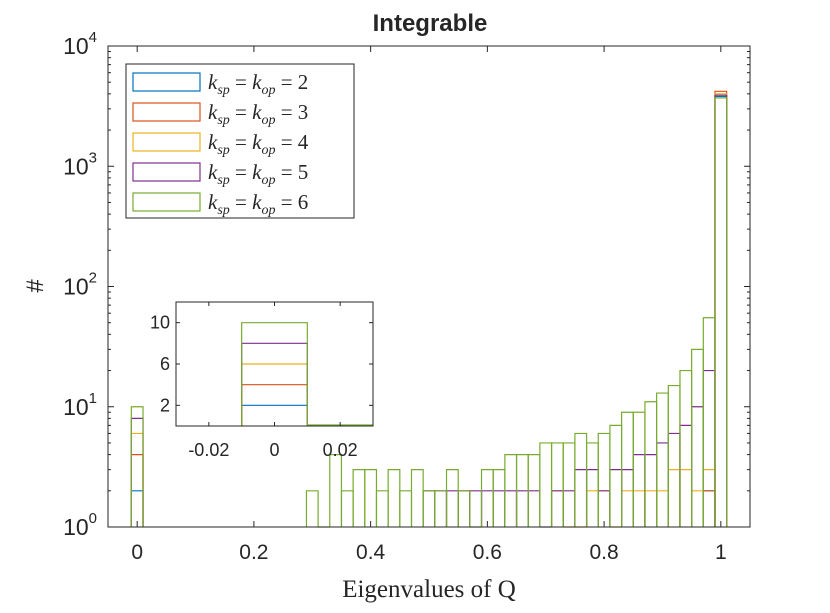 The width and height of the screenshot is (830, 613). What do you see at coordinates (258, 84) in the screenshot?
I see `legend-label-1: ksp = kop = 2` at bounding box center [258, 84].